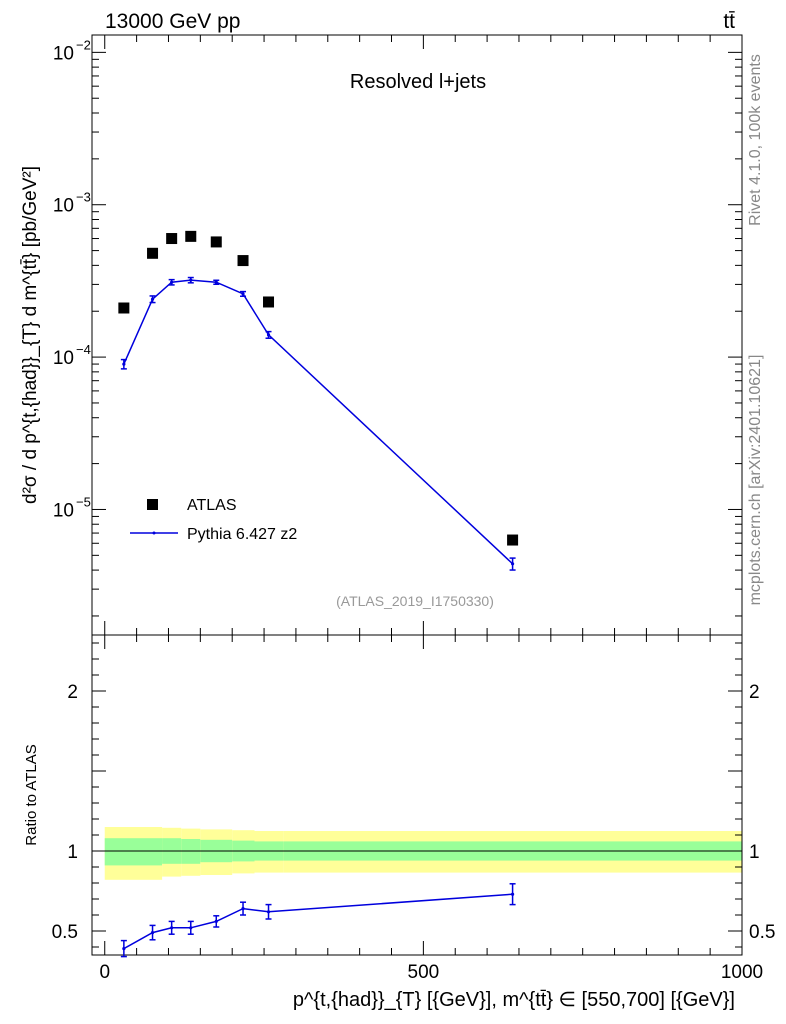 The width and height of the screenshot is (786, 1024). I want to click on ratio-pythia-series, so click(318, 920).